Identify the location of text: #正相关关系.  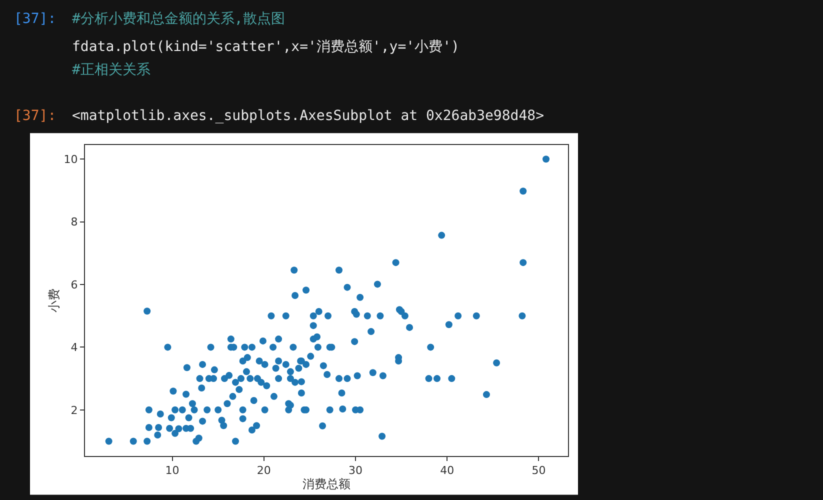
(111, 70).